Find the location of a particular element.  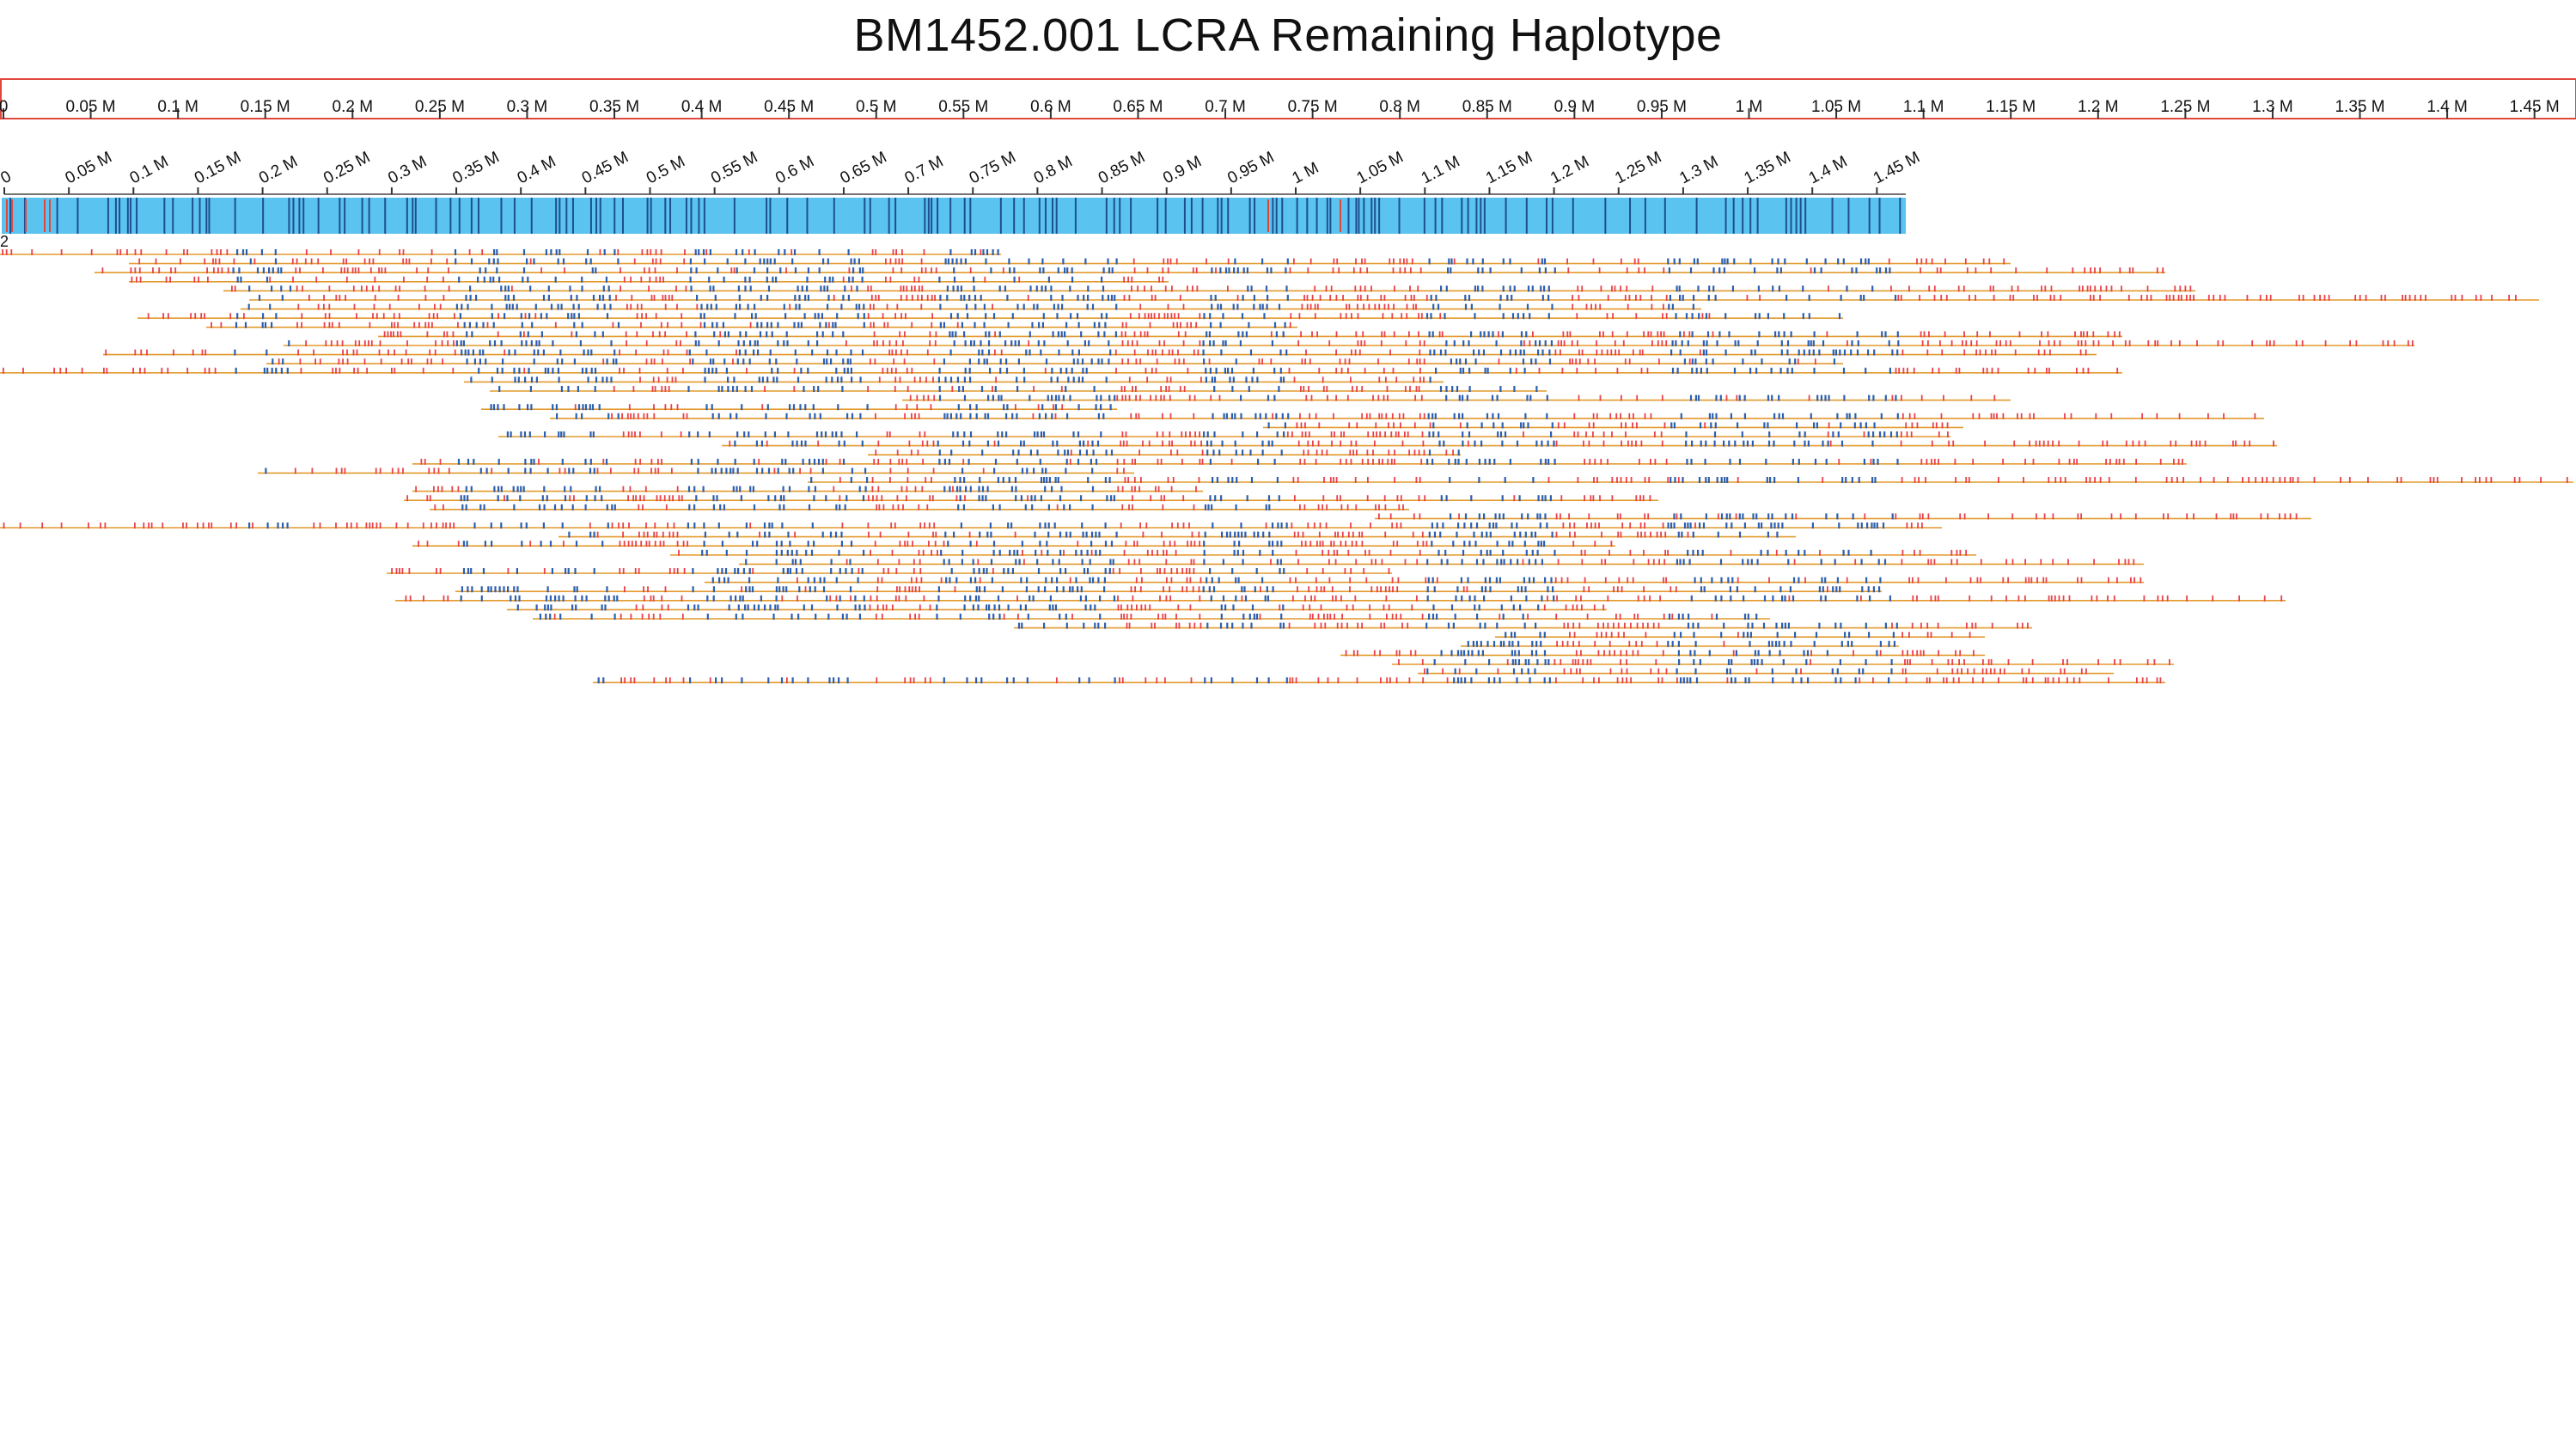

reference-map-bar is located at coordinates (954, 216).